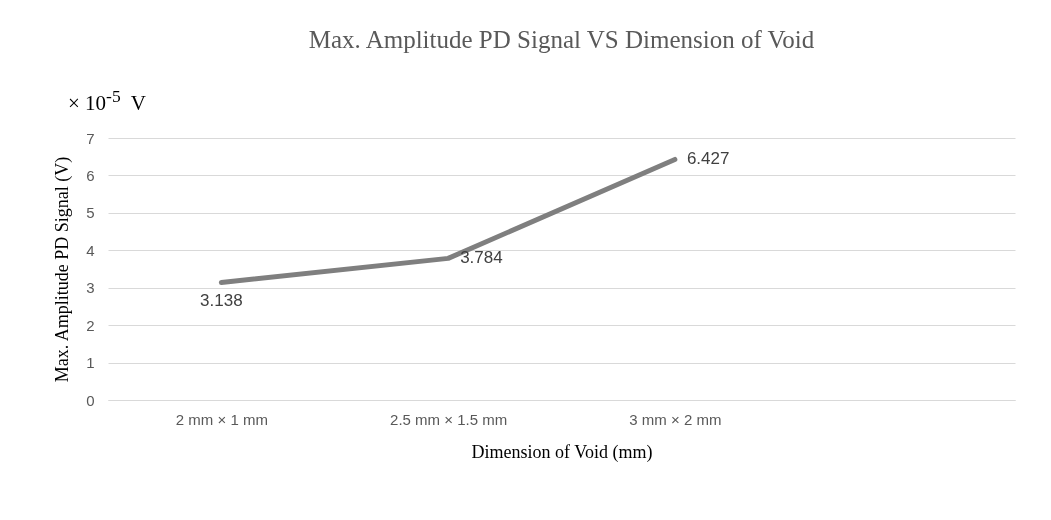 Image resolution: width=1051 pixels, height=520 pixels. What do you see at coordinates (90, 363) in the screenshot?
I see `y-tick-label: 1` at bounding box center [90, 363].